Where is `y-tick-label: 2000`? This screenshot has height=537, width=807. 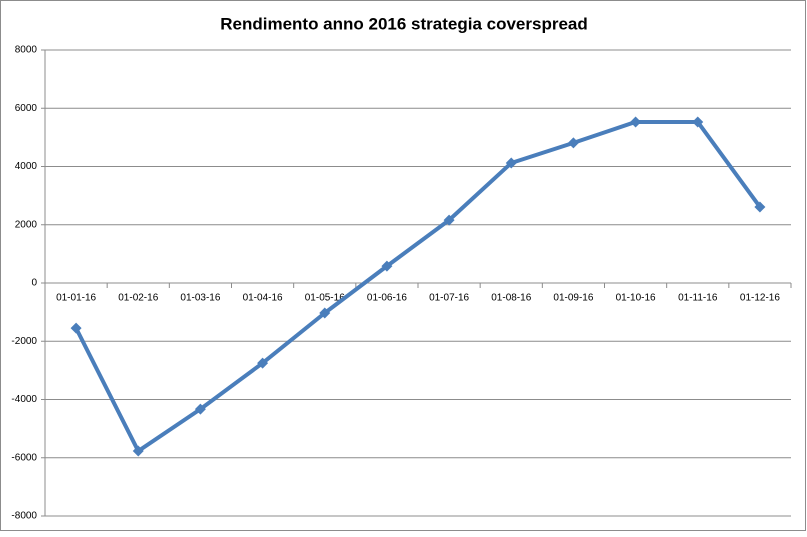 y-tick-label: 2000 is located at coordinates (26, 224).